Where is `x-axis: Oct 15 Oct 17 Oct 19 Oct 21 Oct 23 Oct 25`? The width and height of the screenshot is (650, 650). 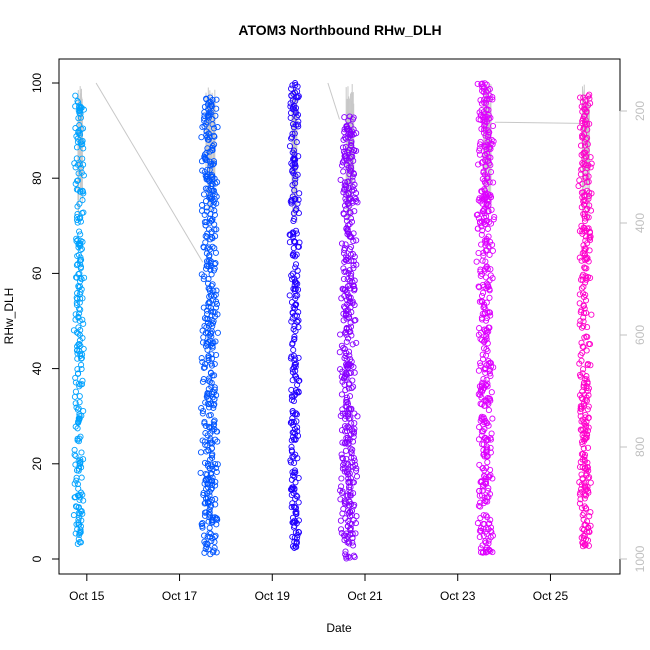
x-axis: Oct 15 Oct 17 Oct 19 Oct 21 Oct 23 Oct 25 is located at coordinates (318, 588).